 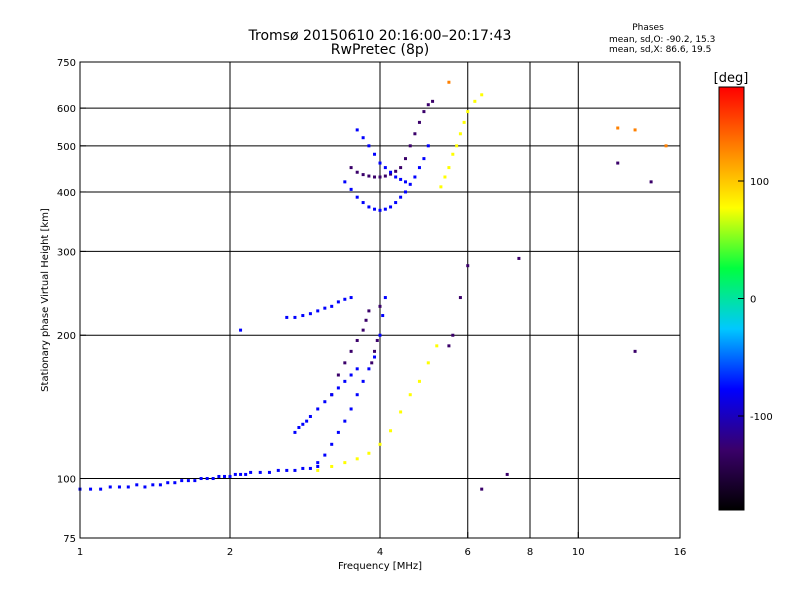 I want to click on y-tick-label: 400, so click(x=66, y=193).